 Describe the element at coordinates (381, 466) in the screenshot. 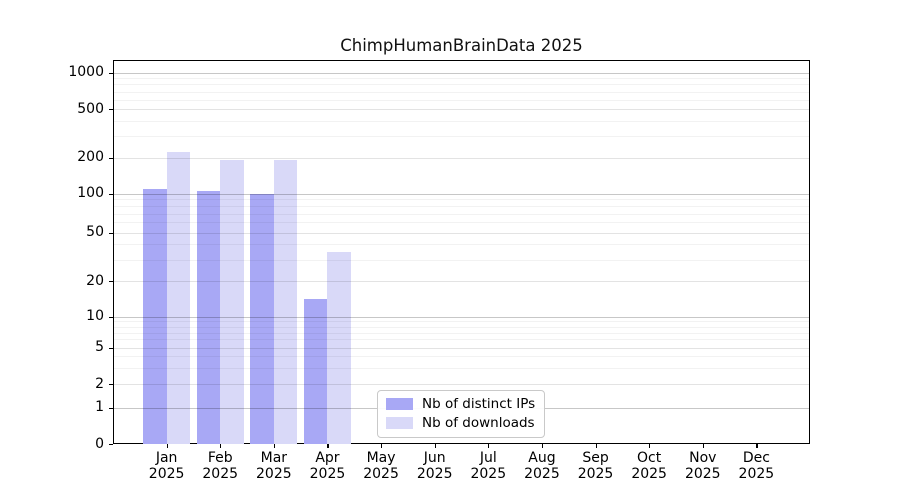

I see `x-tick-label: May 2025` at that location.